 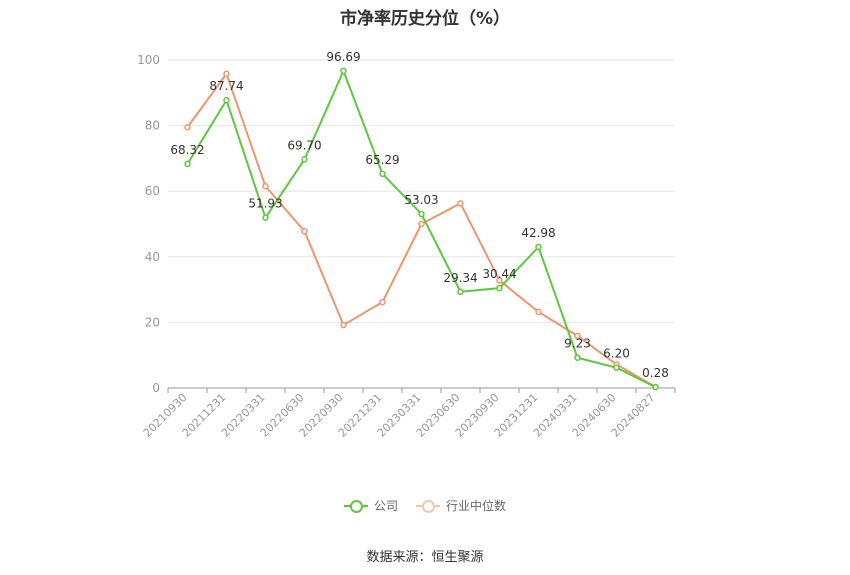 What do you see at coordinates (385, 506) in the screenshot?
I see `legend-company-label: 公司` at bounding box center [385, 506].